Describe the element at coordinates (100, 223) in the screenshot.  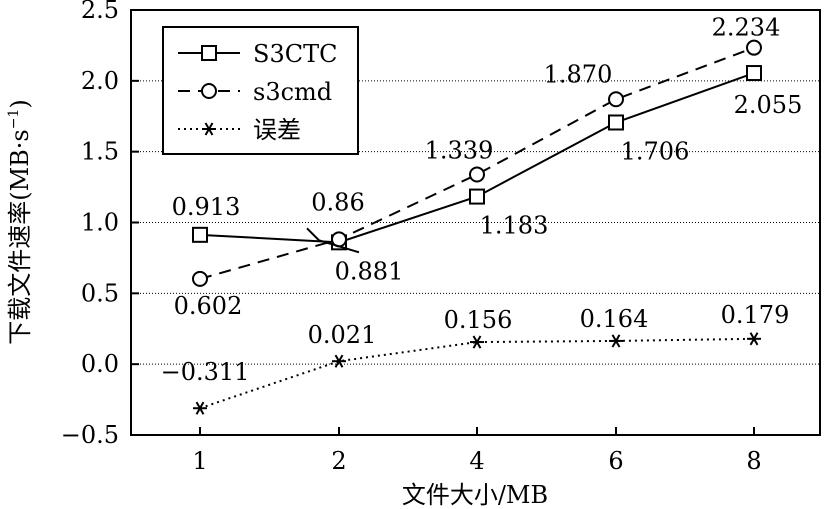
I see `y-tick-label: 1.0` at that location.